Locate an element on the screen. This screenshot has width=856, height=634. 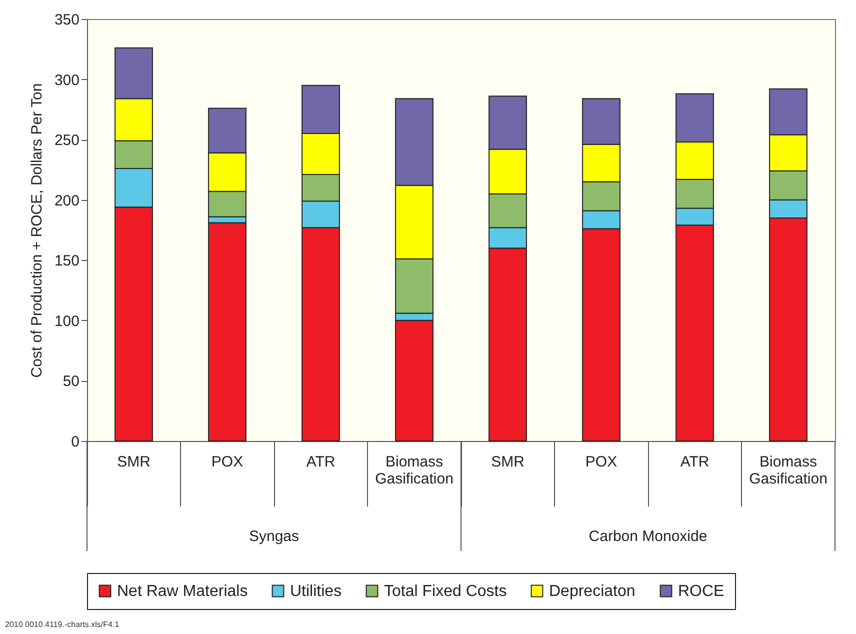
y-tick-label: 200 is located at coordinates (67, 201).